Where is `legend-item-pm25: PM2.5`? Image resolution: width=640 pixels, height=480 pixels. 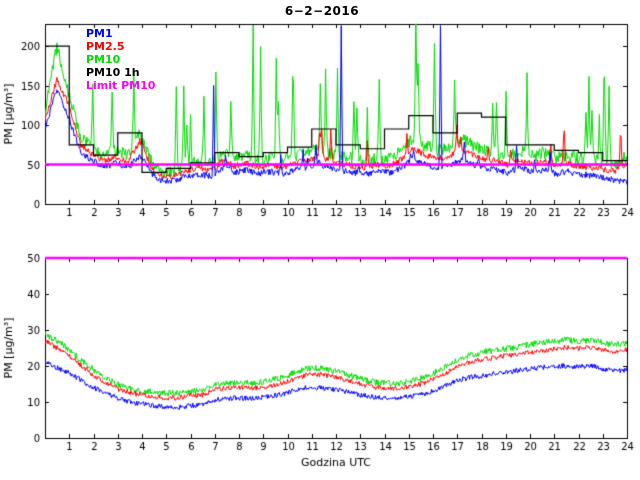
legend-item-pm25: PM2.5 is located at coordinates (105, 46).